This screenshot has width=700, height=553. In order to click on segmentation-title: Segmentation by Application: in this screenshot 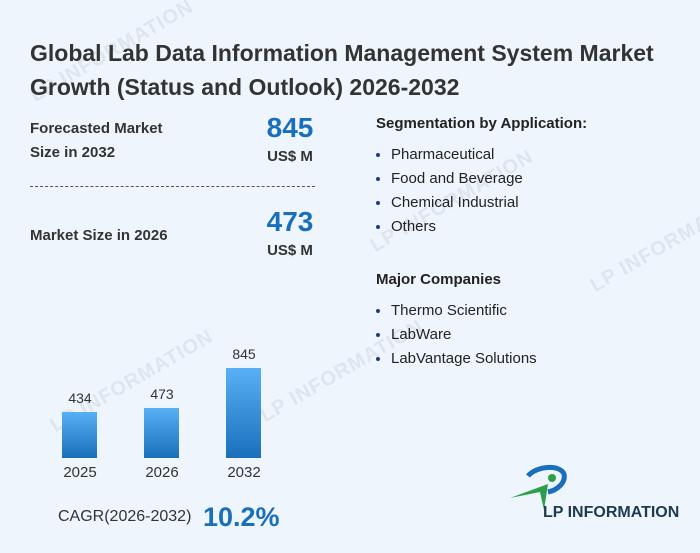, I will do `click(482, 123)`.